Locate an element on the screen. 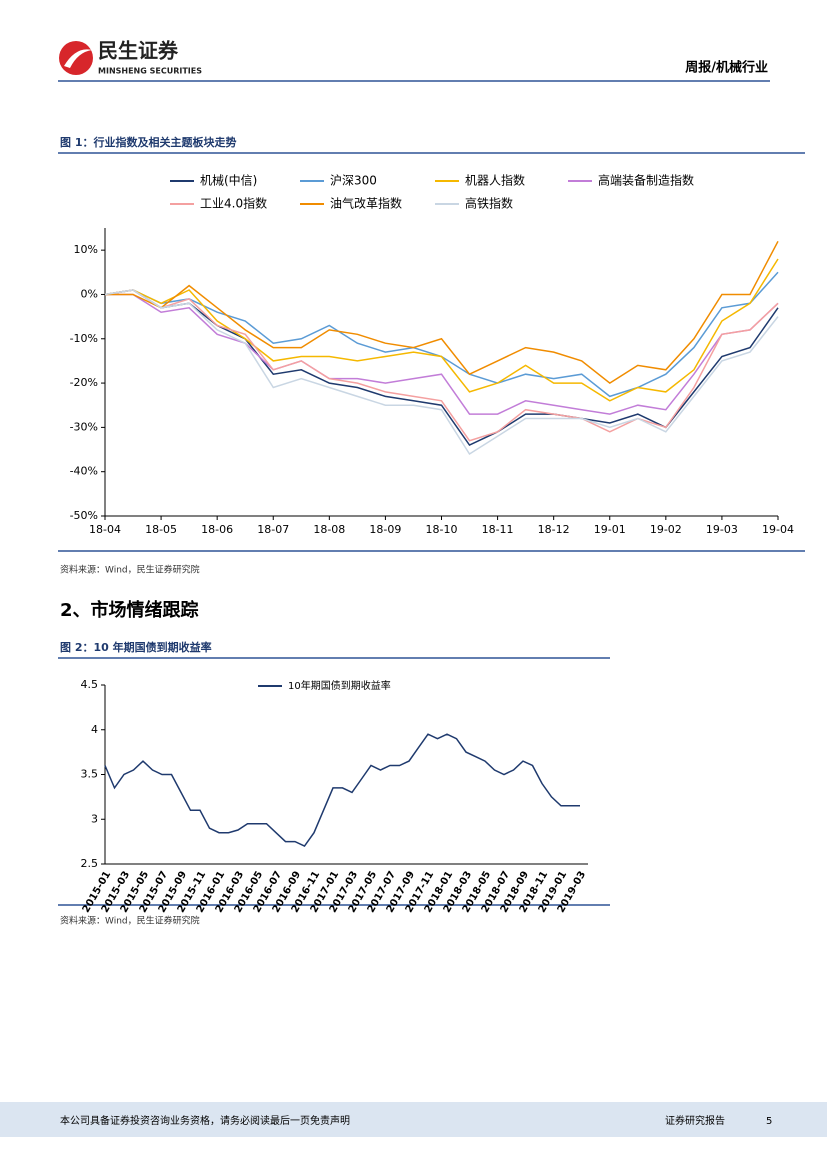 The height and width of the screenshot is (1169, 827). footer-label: 证券研究报告 is located at coordinates (695, 1120).